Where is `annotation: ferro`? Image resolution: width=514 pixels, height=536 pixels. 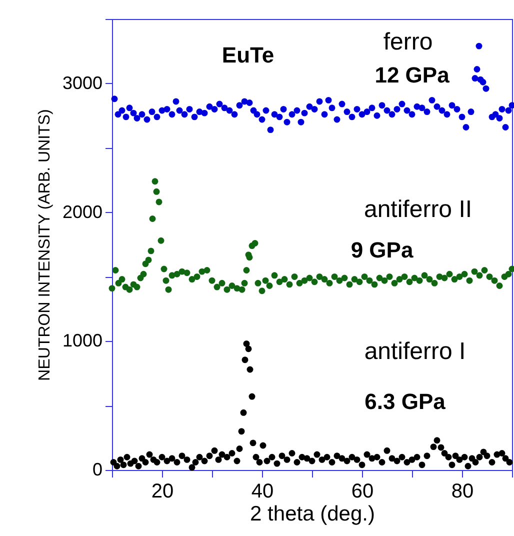
annotation: ferro is located at coordinates (408, 42).